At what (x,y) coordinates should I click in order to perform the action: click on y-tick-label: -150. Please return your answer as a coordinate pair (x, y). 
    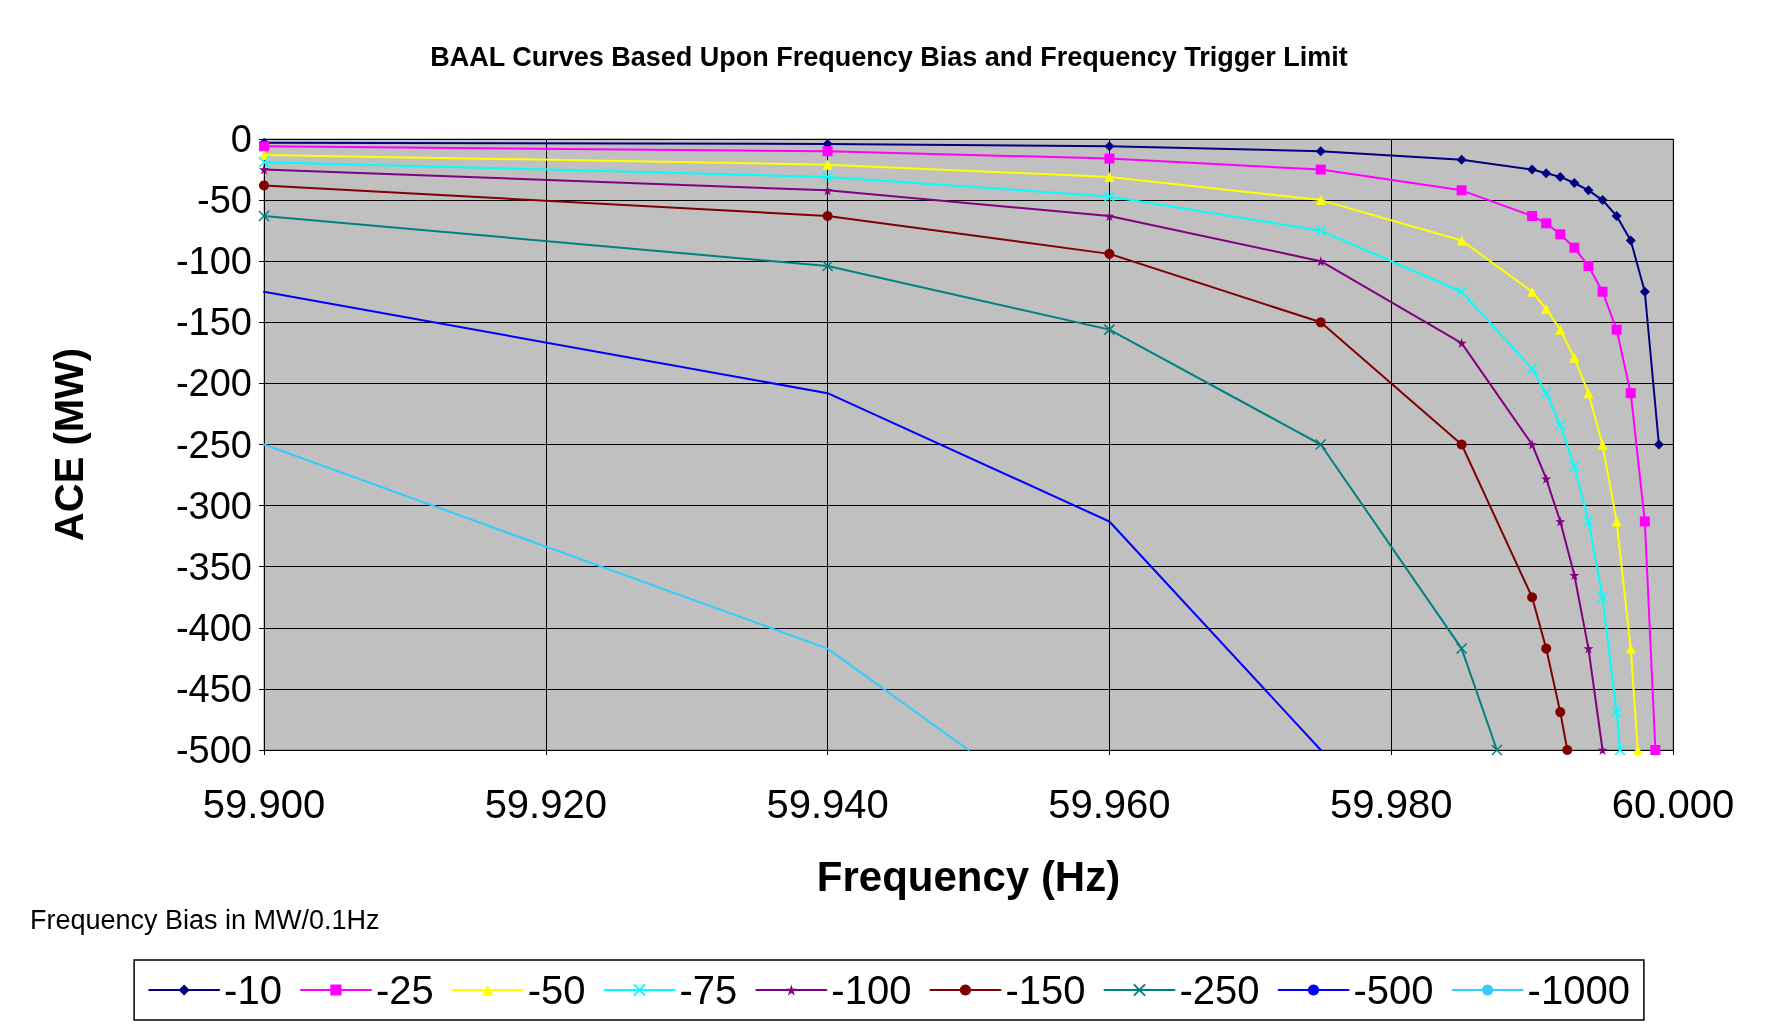
    Looking at the image, I should click on (213, 322).